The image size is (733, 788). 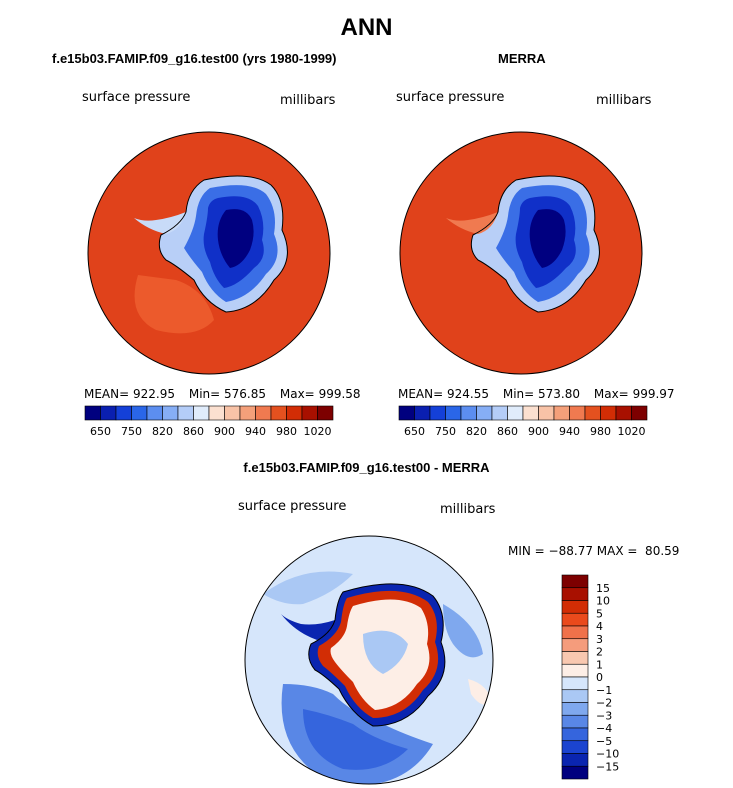 What do you see at coordinates (594, 551) in the screenshot?
I see `diff-minmax: MIN = −88.77 MAX = 80.59` at bounding box center [594, 551].